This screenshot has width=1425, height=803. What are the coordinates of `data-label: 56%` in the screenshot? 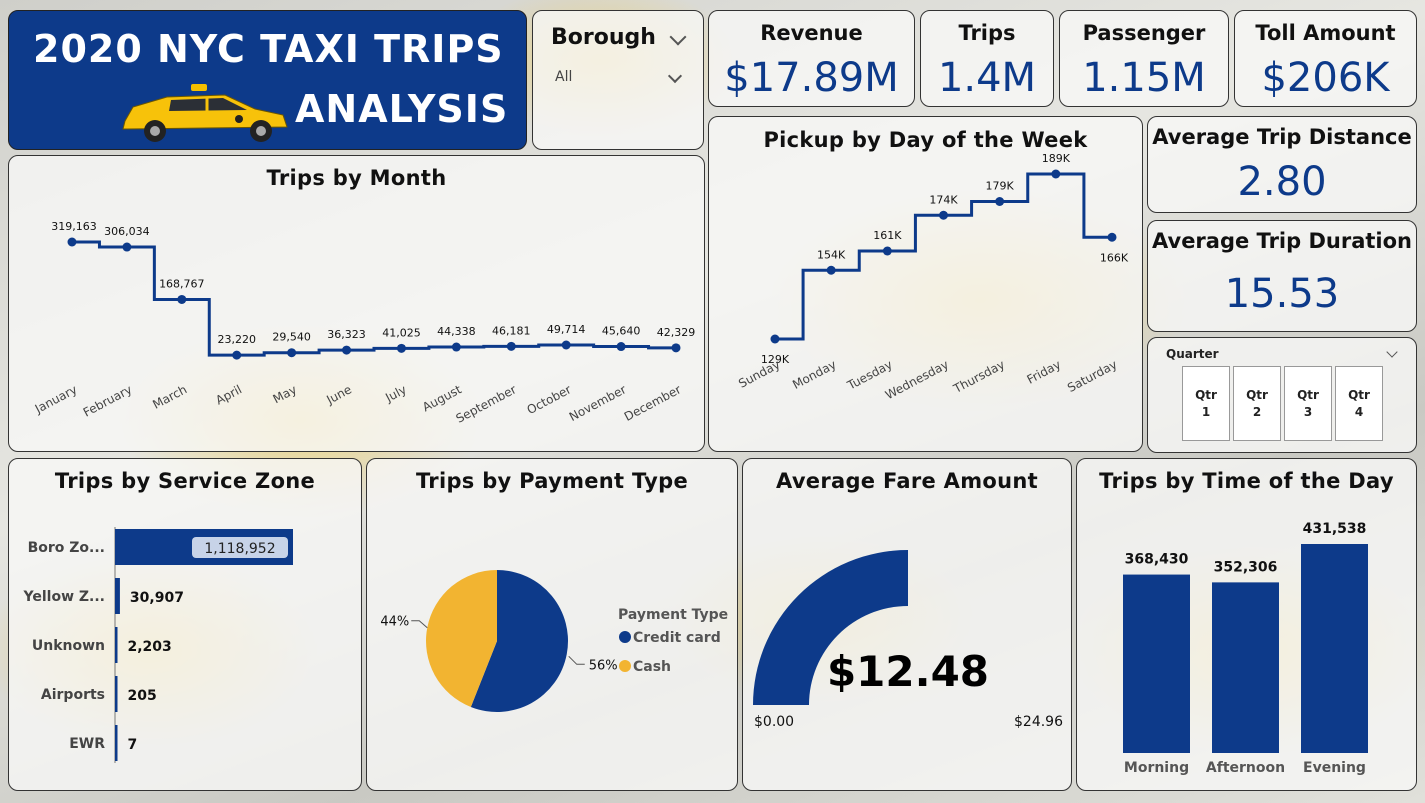 It's located at (603, 665).